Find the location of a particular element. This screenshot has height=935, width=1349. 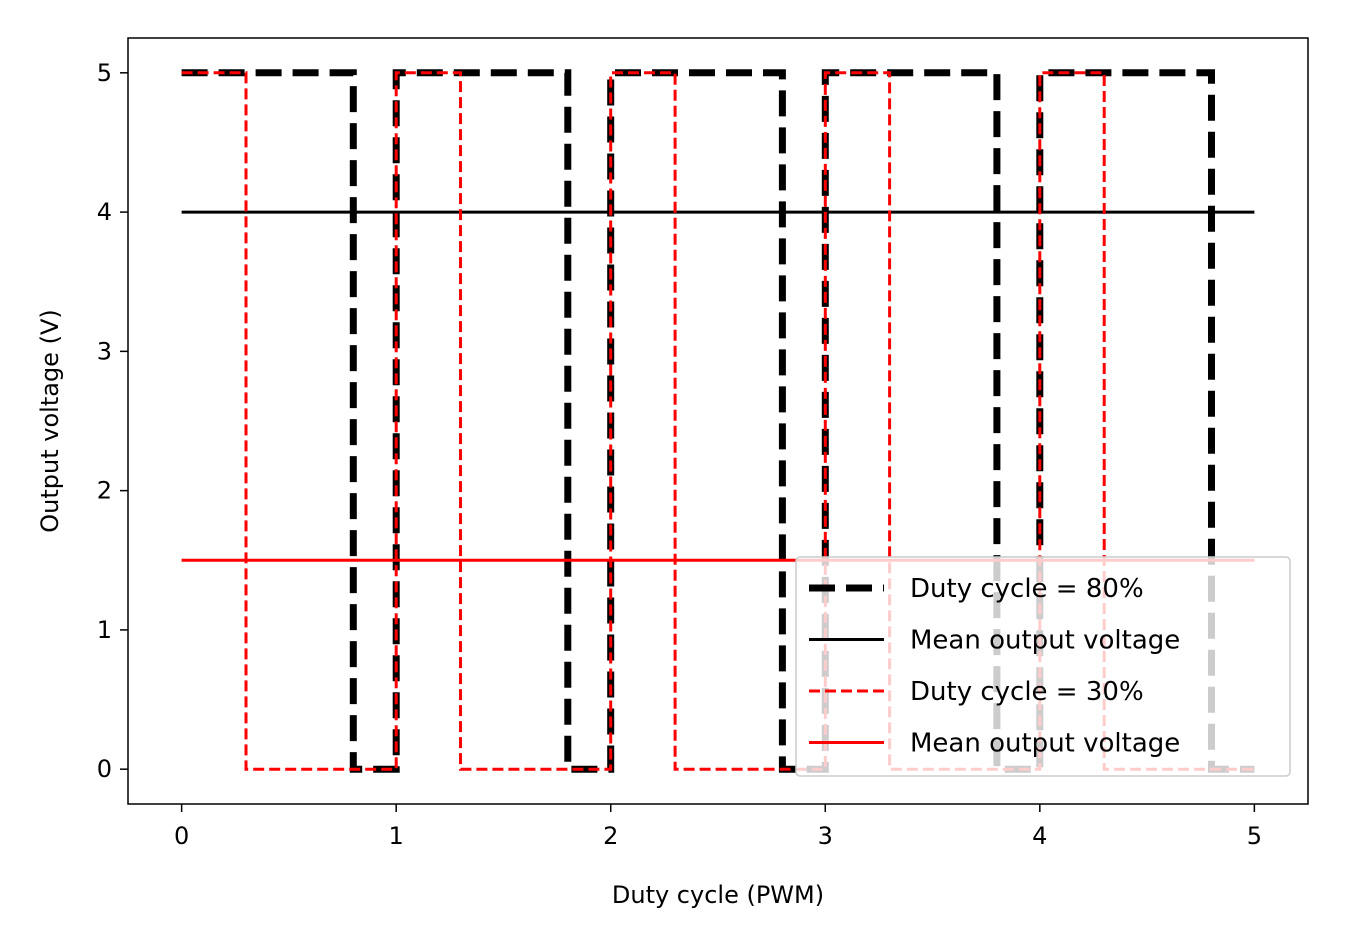

legend-label: Duty cycle = 30% is located at coordinates (1027, 692).